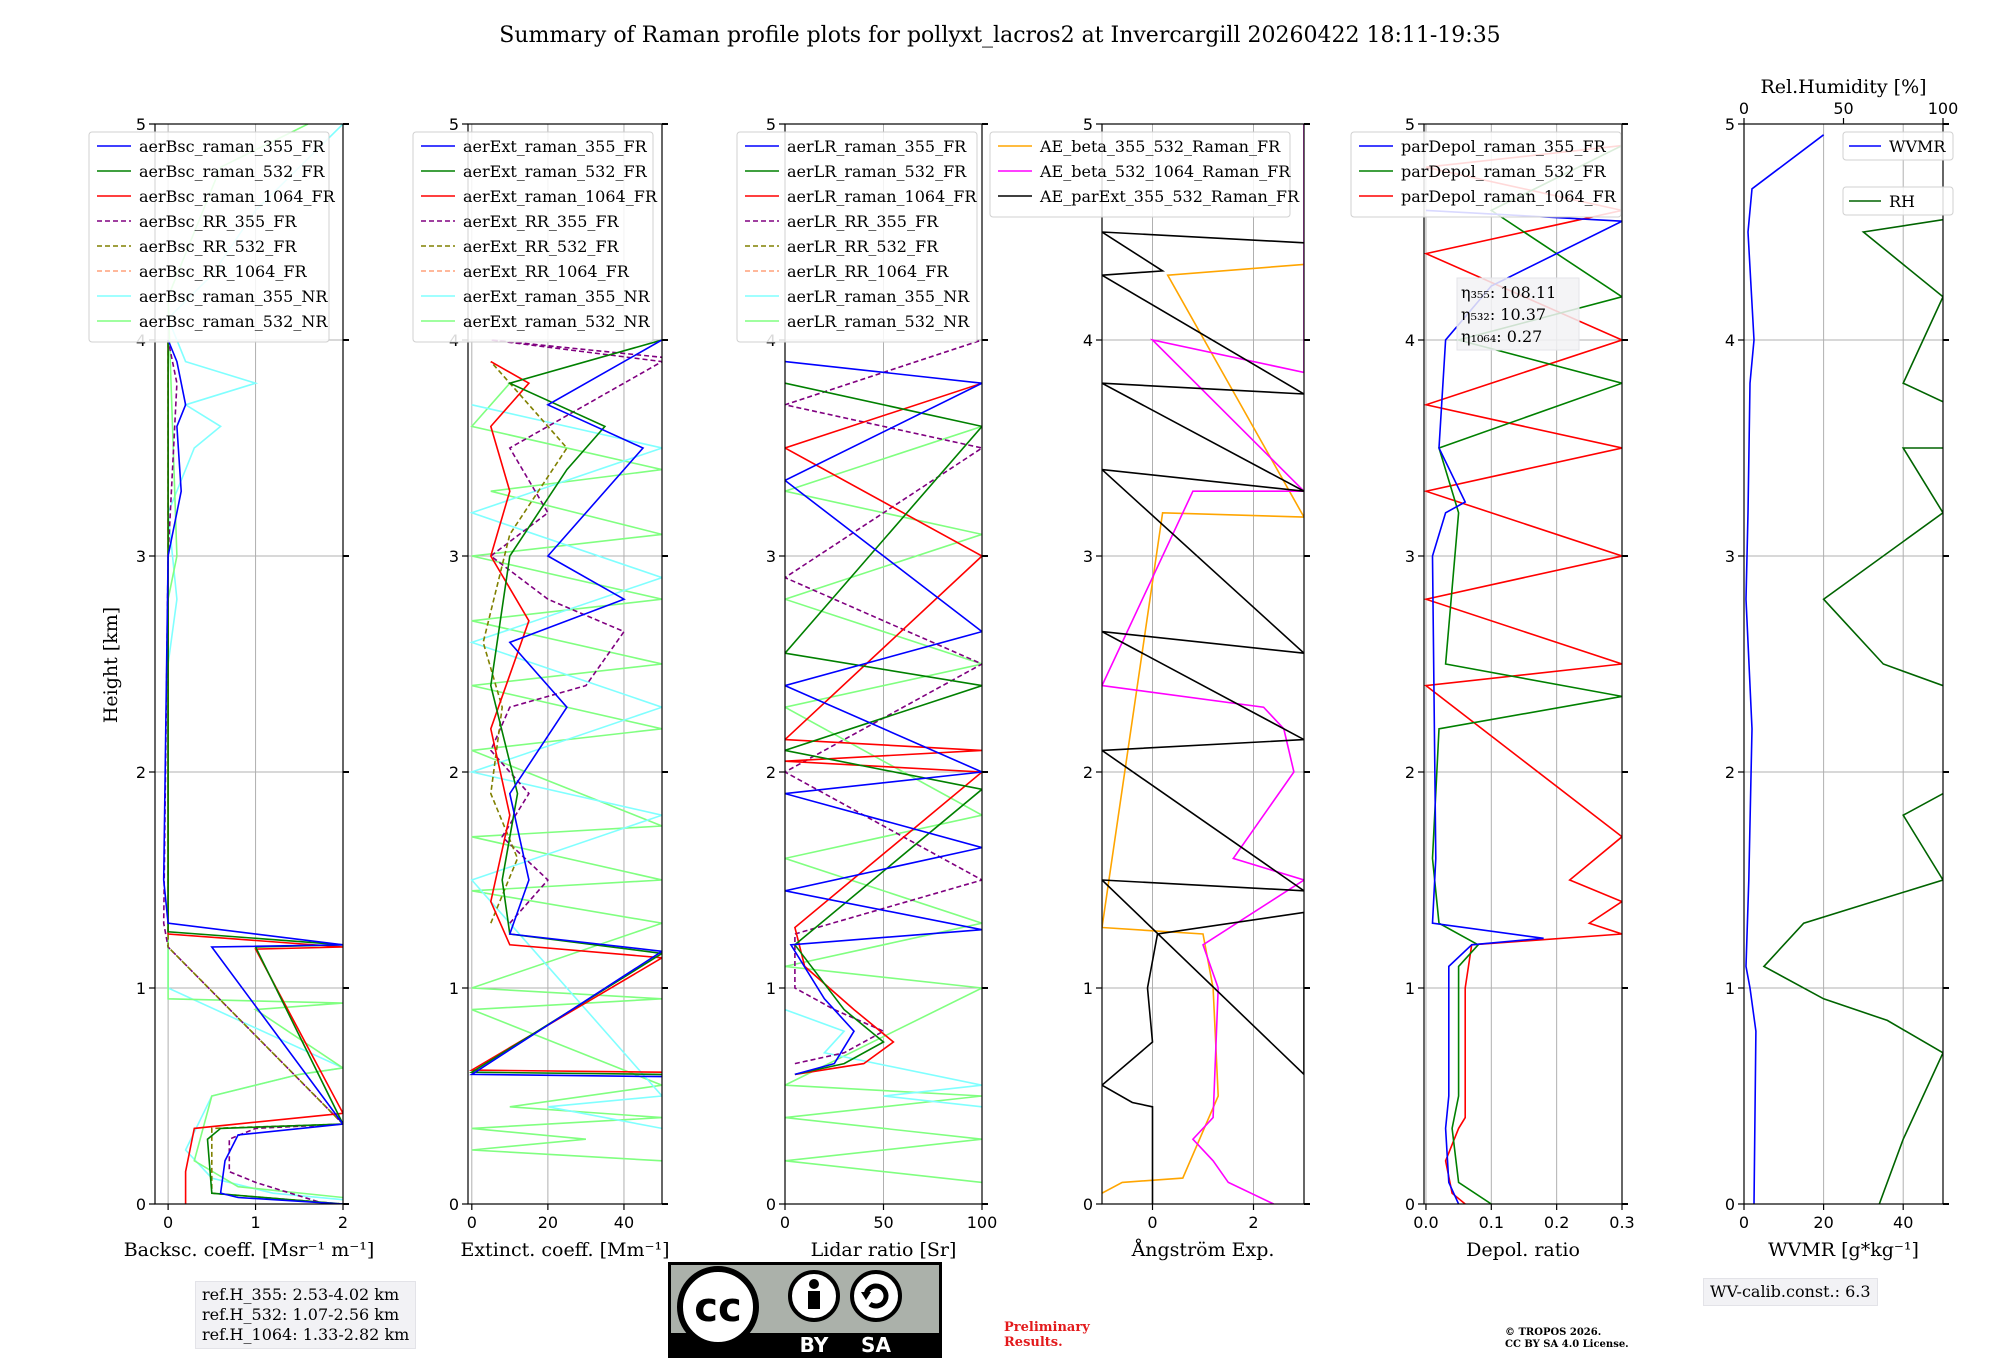 The image size is (2000, 1360). Describe the element at coordinates (141, 124) in the screenshot. I see `y-tick-label-bsc: 5` at that location.